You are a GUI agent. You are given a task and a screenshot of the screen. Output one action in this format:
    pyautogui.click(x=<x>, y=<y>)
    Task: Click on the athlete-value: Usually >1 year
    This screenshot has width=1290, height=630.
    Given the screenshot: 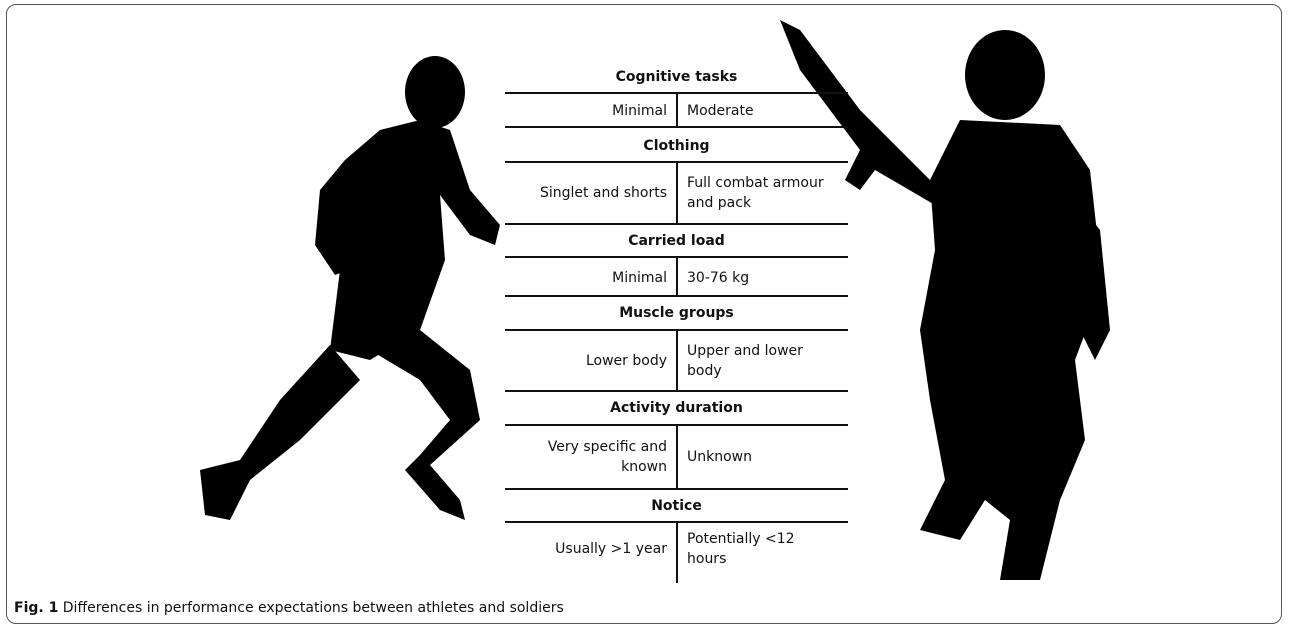 What is the action you would take?
    pyautogui.click(x=611, y=549)
    